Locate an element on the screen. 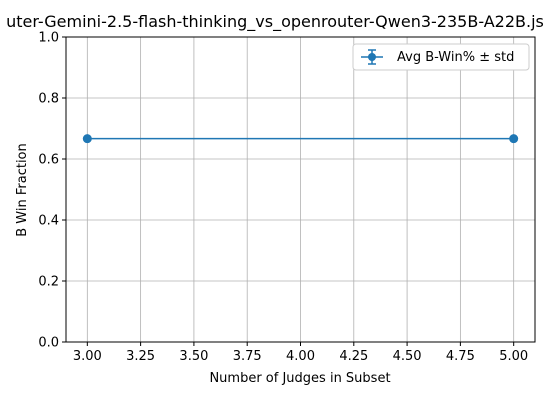 Image resolution: width=550 pixels, height=400 pixels. legend: Avg B-Win% ± std is located at coordinates (441, 57).